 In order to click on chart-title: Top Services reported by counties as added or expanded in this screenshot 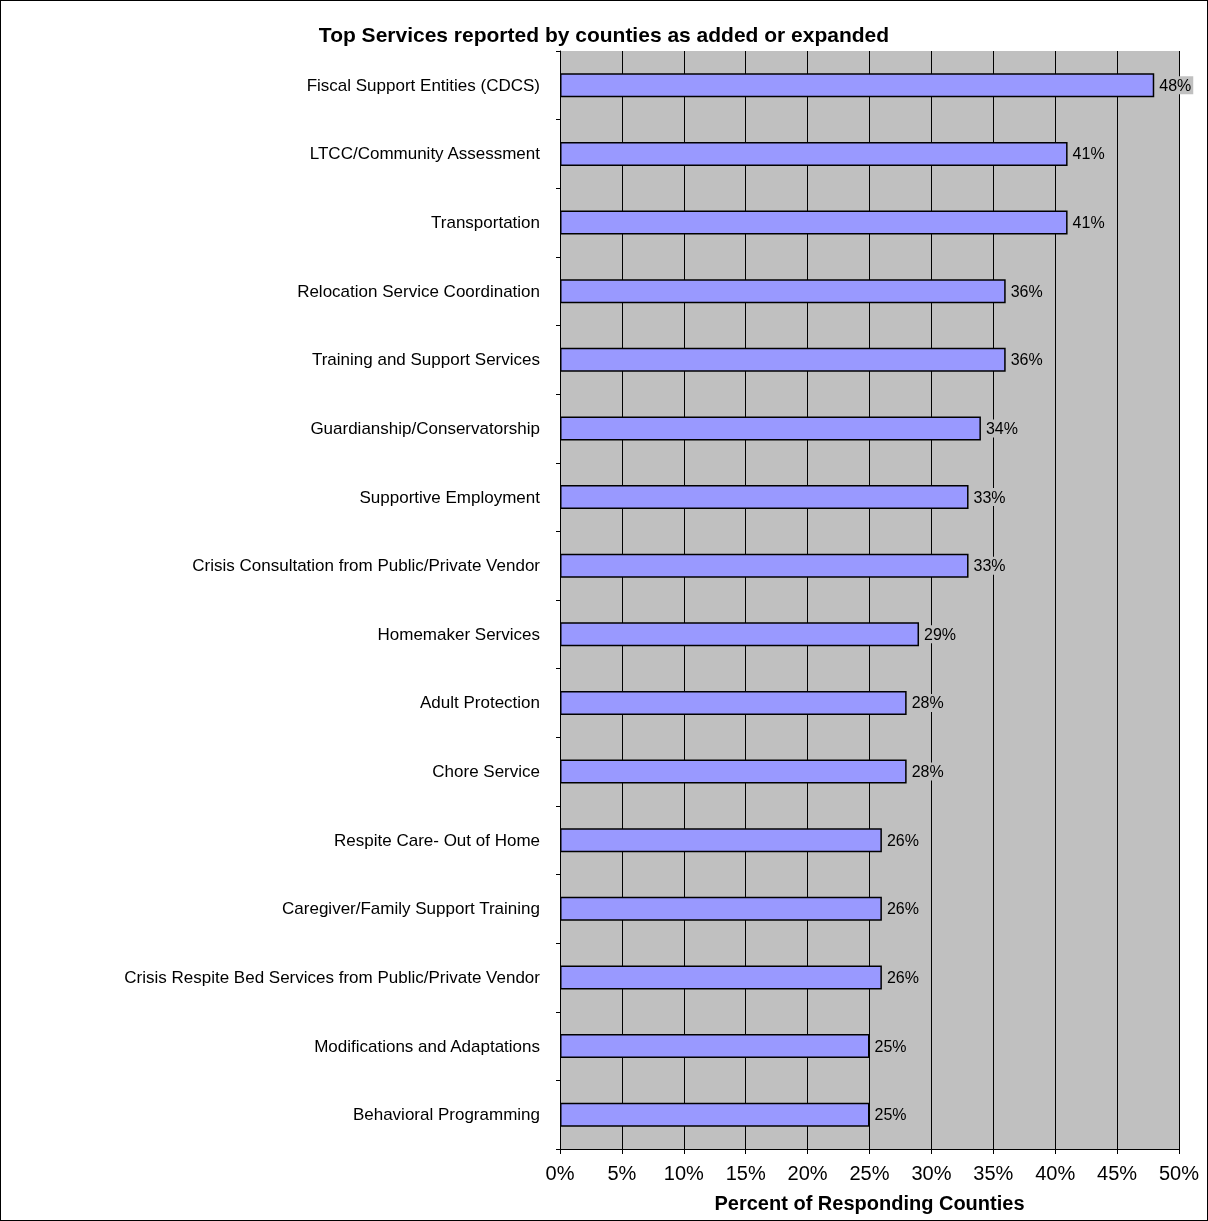, I will do `click(604, 34)`.